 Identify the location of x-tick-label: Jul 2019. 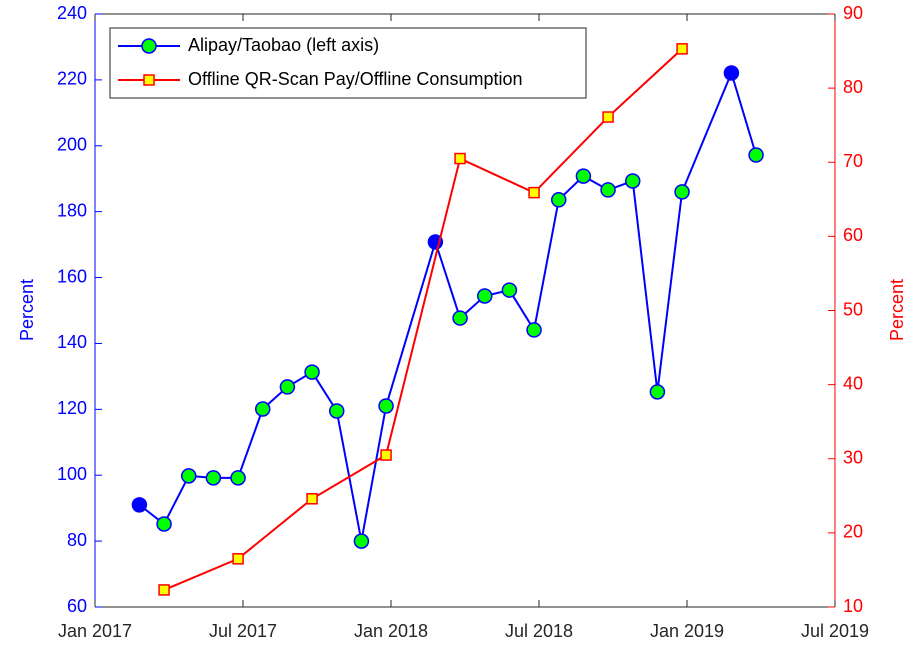
(835, 631).